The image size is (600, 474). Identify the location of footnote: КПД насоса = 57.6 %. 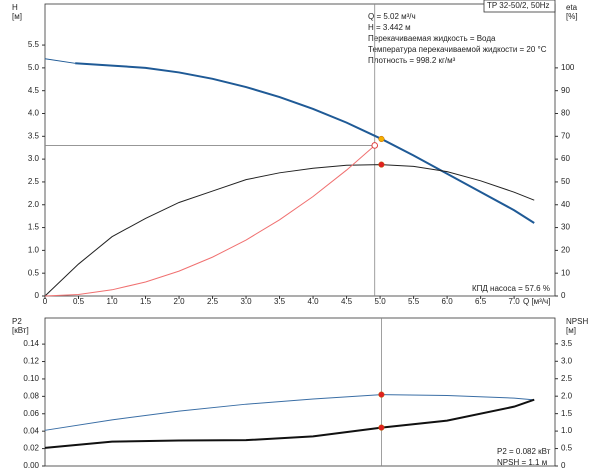
(511, 288).